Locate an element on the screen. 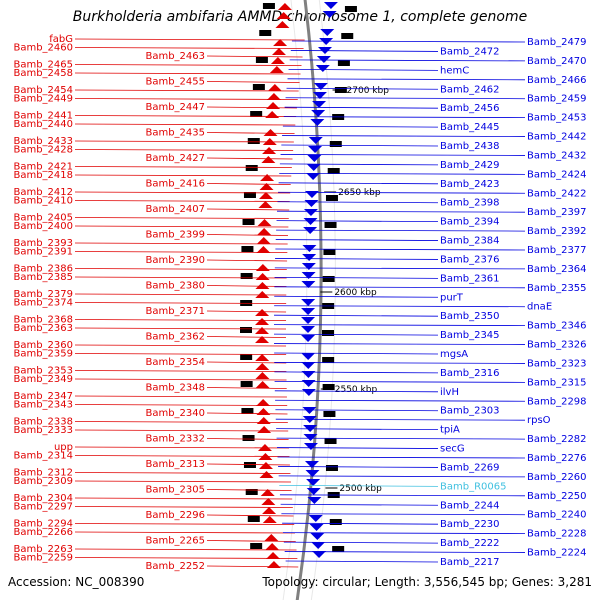 Image resolution: width=600 pixels, height=600 pixels. gene-label-forward: Bamb_2380 is located at coordinates (175, 286).